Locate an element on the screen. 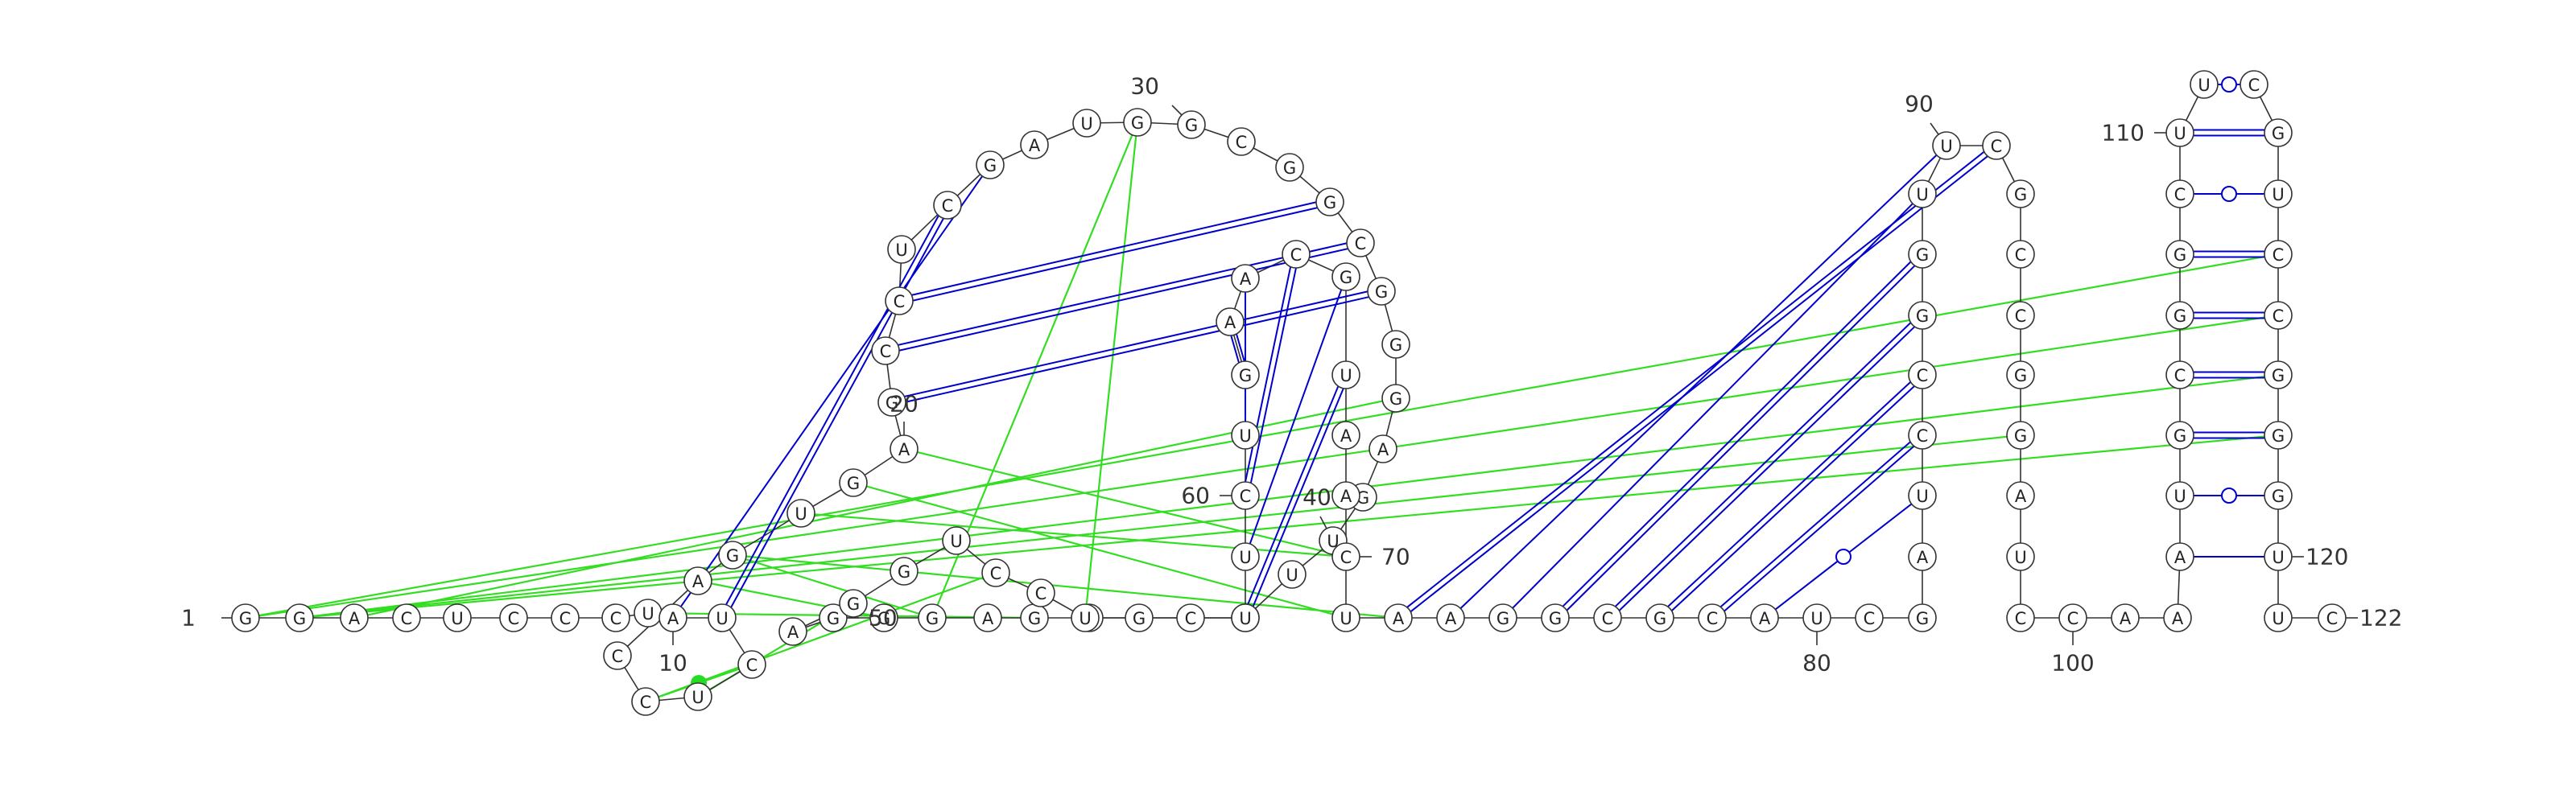 The height and width of the screenshot is (786, 2576). position-label: 80 is located at coordinates (1816, 663).